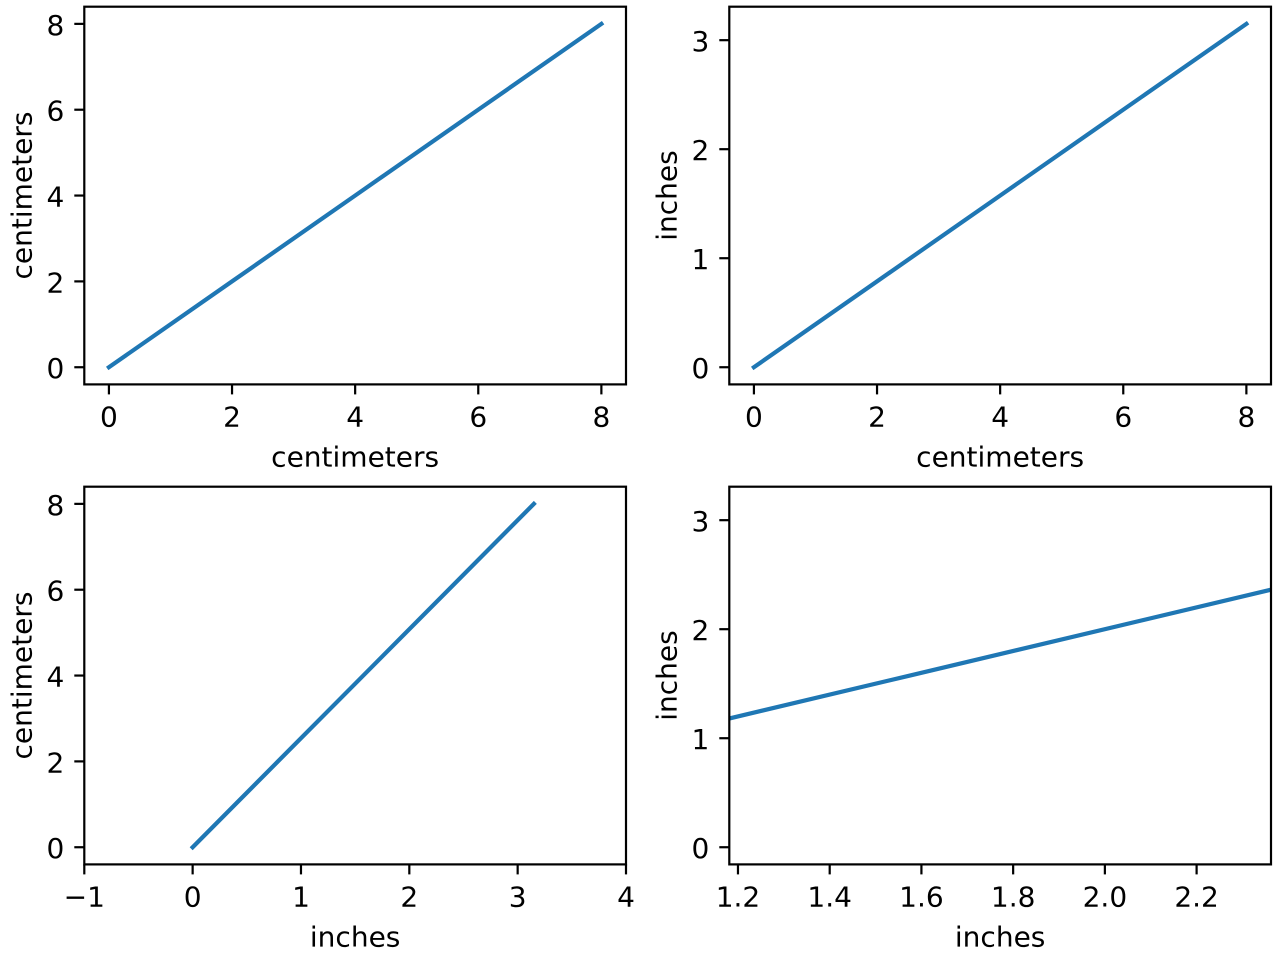 The image size is (1280, 960). What do you see at coordinates (301, 896) in the screenshot?
I see `x-tick-label: 1` at bounding box center [301, 896].